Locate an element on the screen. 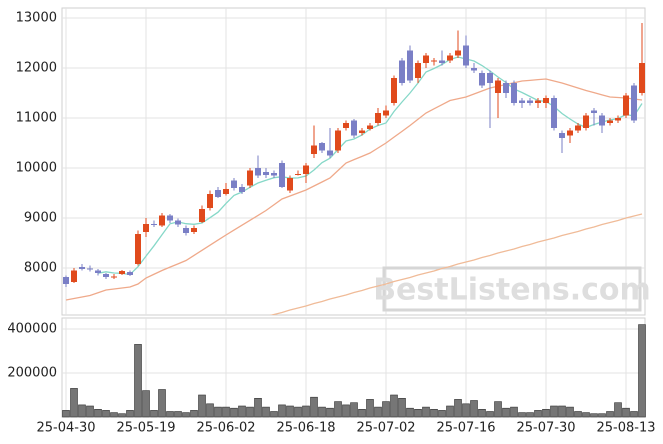 Image resolution: width=663 pixels, height=444 pixels. y-tick-label: 8000 is located at coordinates (40, 268).